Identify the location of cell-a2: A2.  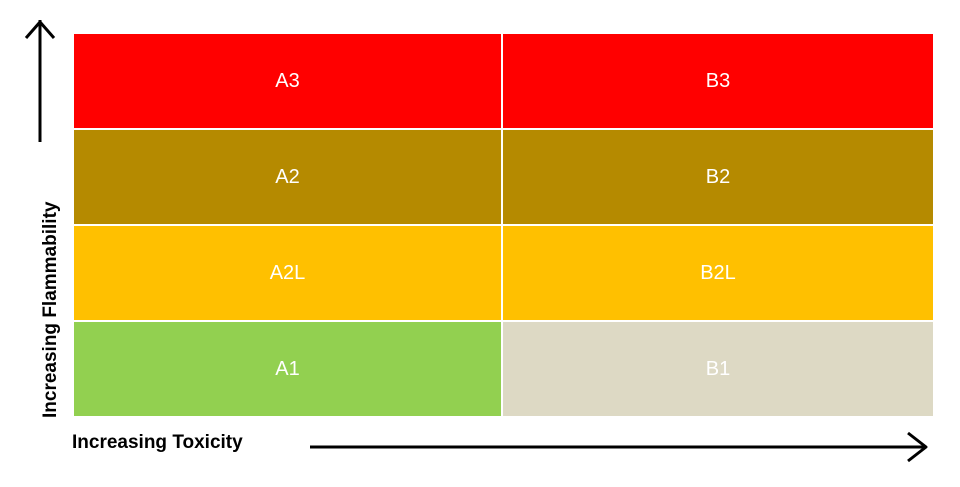
(287, 177).